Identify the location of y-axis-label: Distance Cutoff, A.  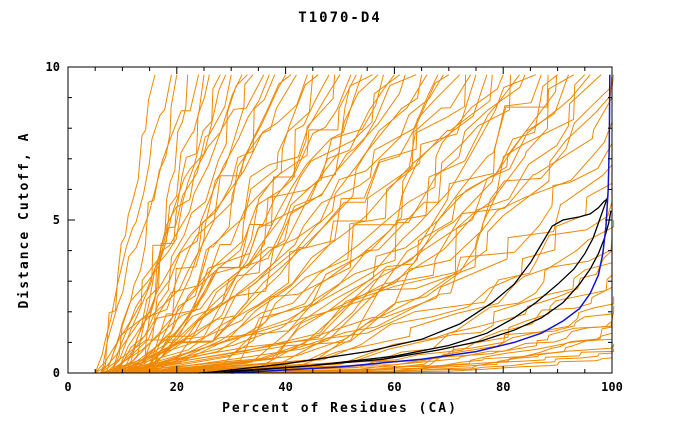
(24, 220).